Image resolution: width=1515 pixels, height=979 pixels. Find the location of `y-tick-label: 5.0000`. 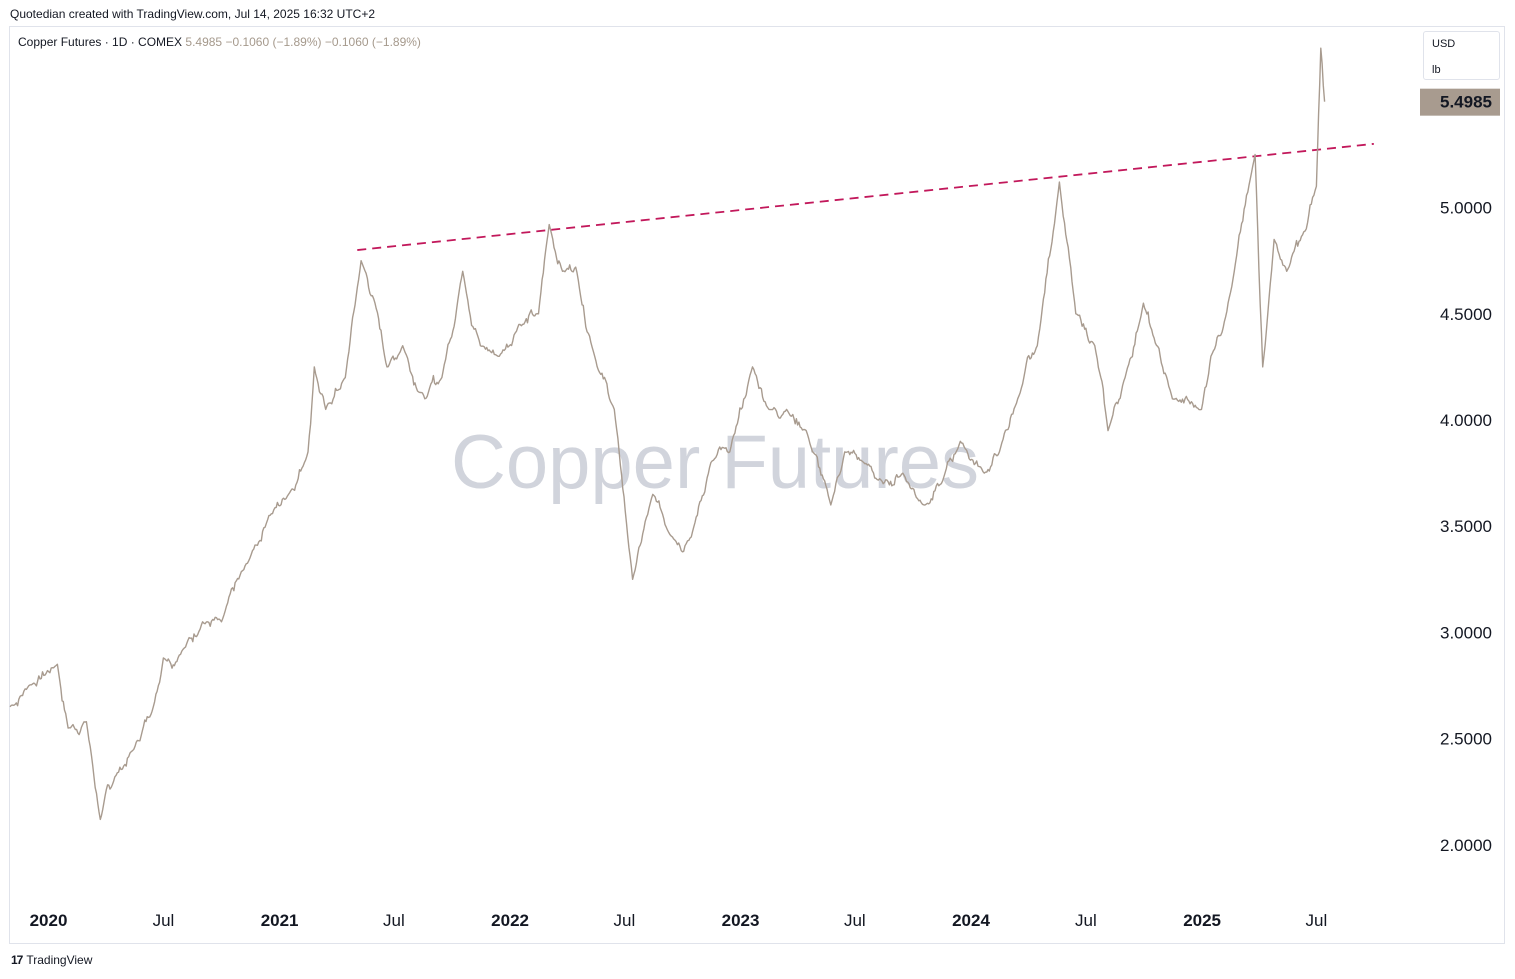

y-tick-label: 5.0000 is located at coordinates (1466, 208).